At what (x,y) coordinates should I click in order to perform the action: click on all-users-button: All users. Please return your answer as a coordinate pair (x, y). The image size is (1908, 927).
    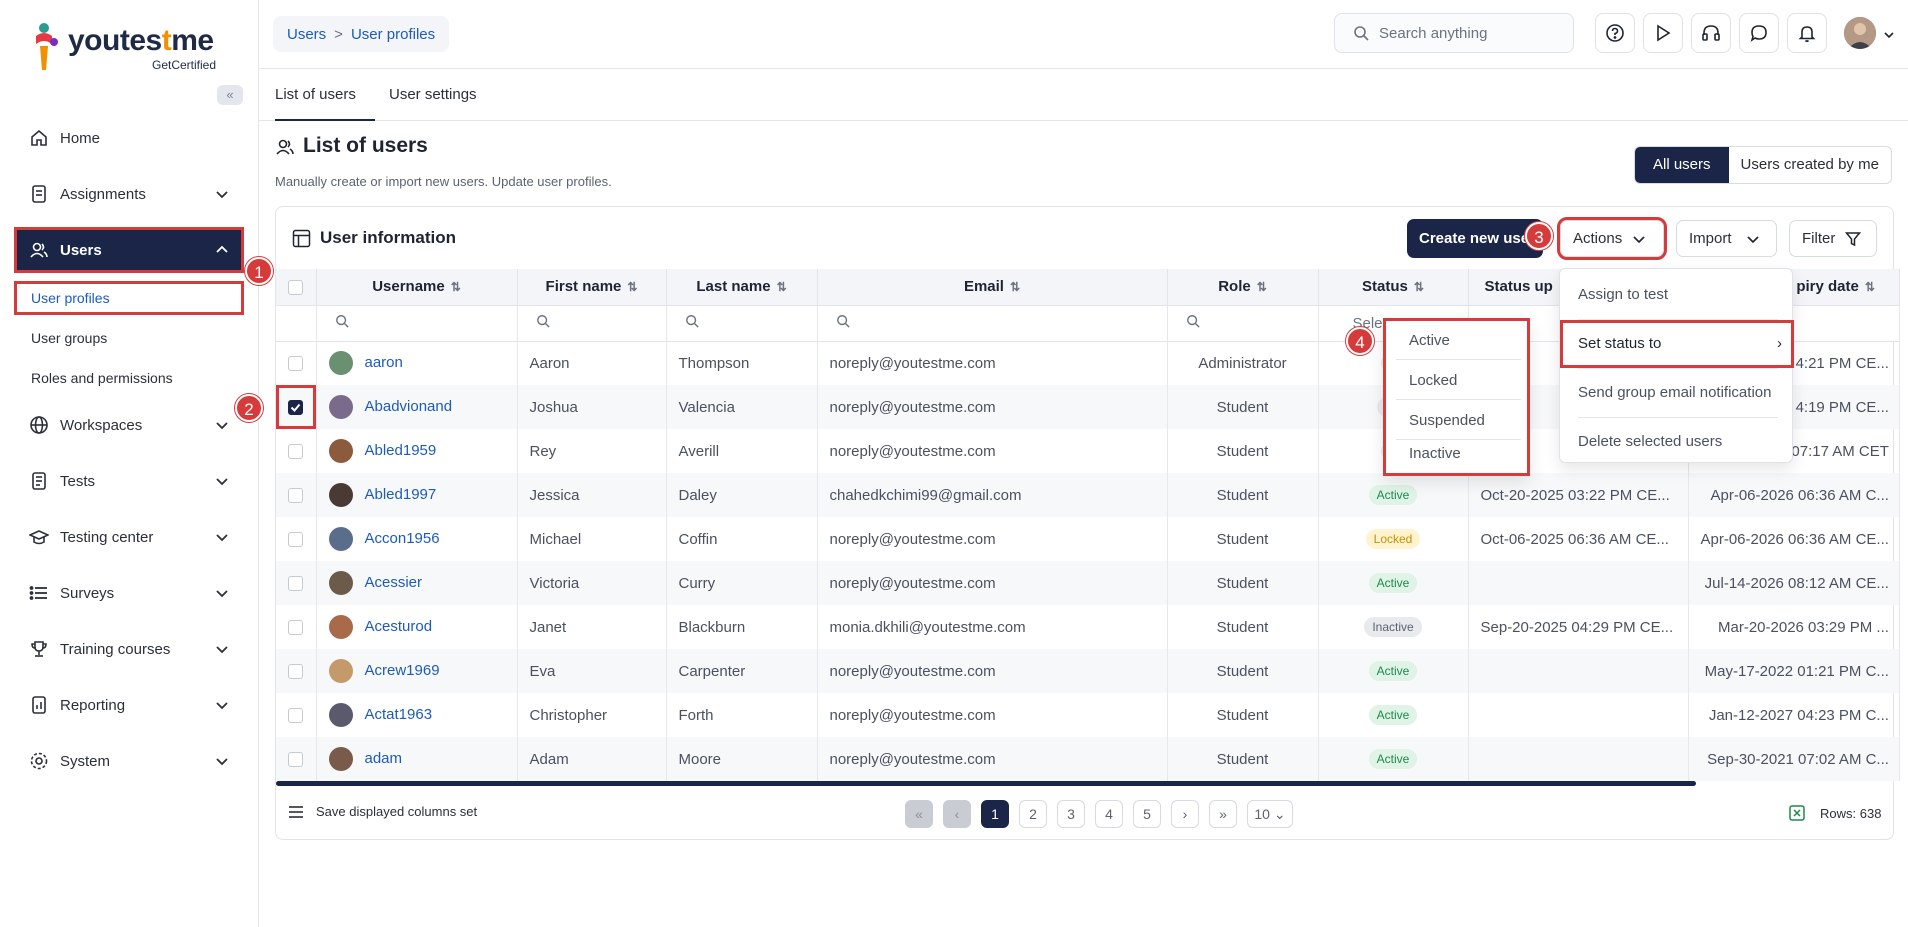
    Looking at the image, I should click on (1682, 165).